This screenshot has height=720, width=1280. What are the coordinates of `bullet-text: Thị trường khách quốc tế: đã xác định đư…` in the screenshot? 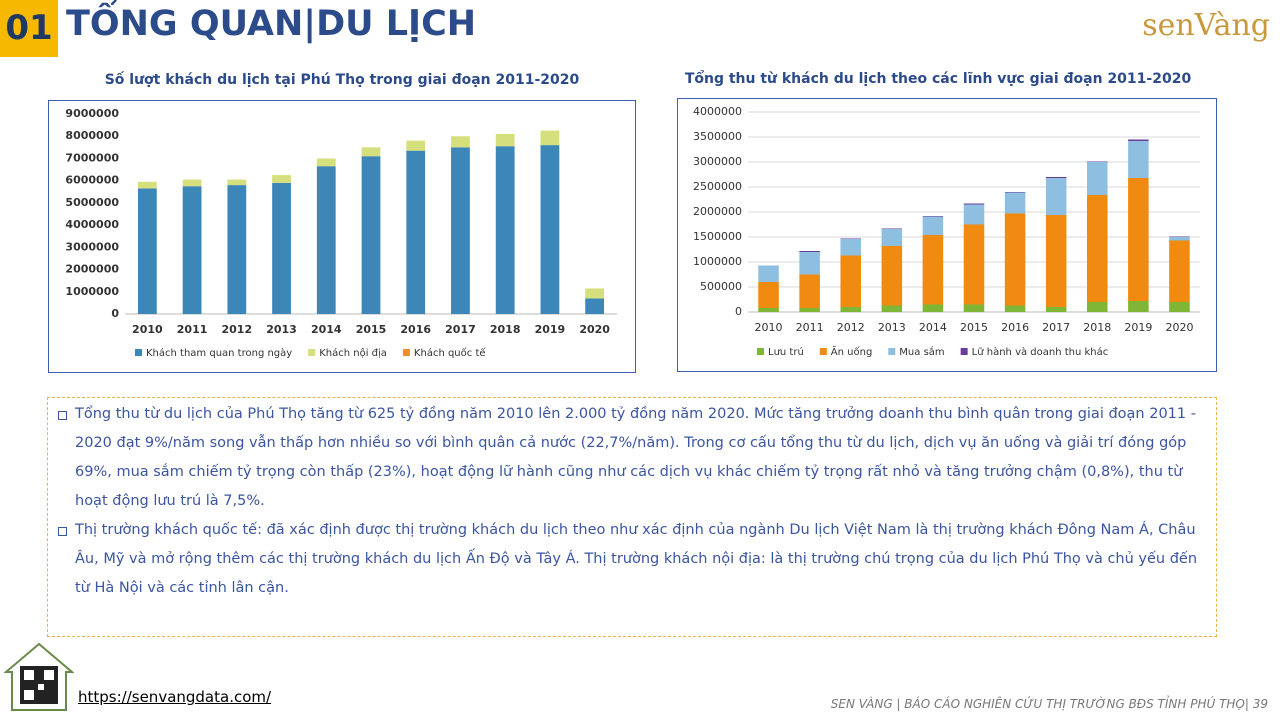 It's located at (628, 559).